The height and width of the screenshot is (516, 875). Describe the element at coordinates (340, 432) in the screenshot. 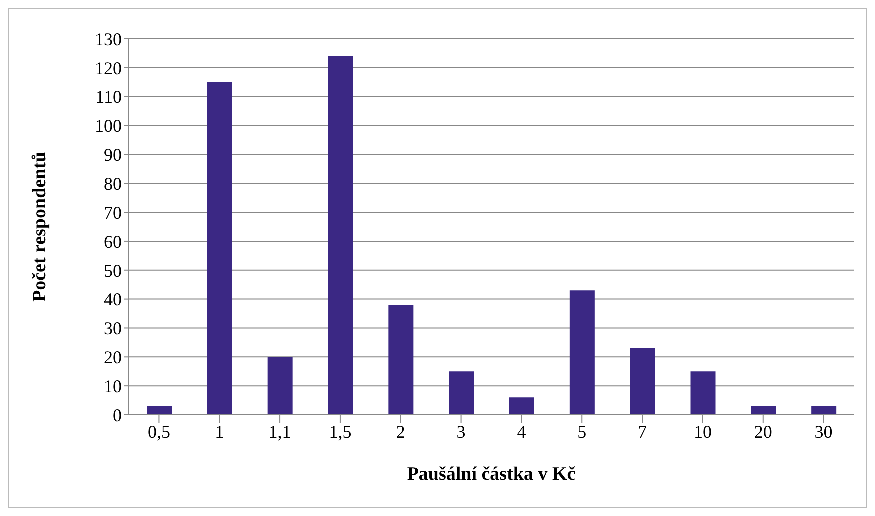

I see `x-tick-label: 1,5` at that location.